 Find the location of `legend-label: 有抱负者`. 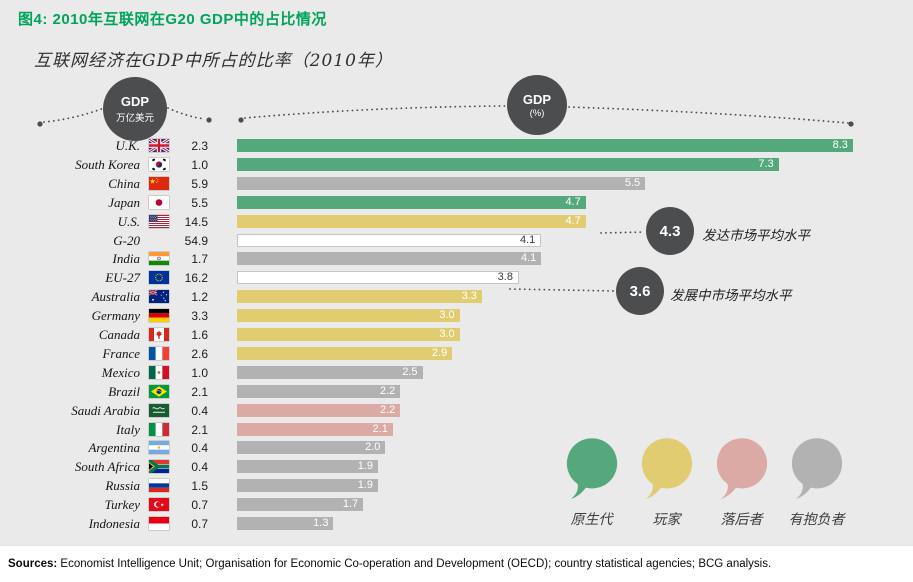

legend-label: 有抱负者 is located at coordinates (816, 520).